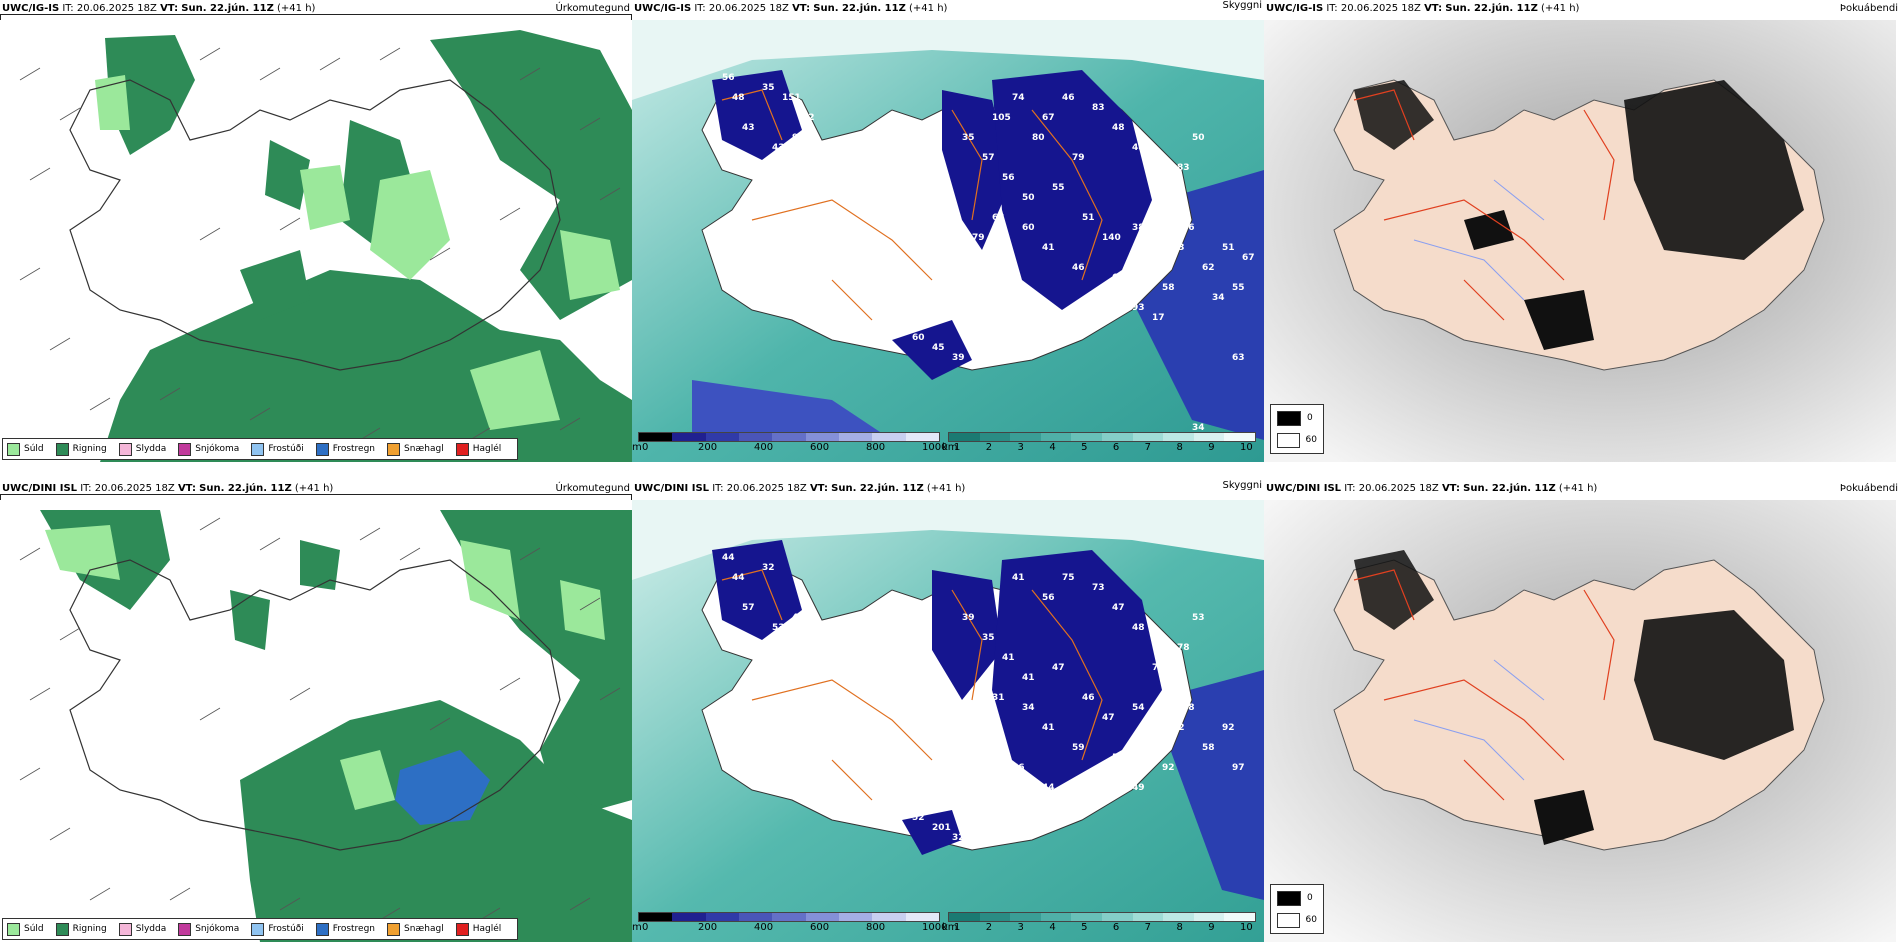 The height and width of the screenshot is (950, 1900). What do you see at coordinates (1088, 698) in the screenshot?
I see `visibility-value-label: 46` at bounding box center [1088, 698].